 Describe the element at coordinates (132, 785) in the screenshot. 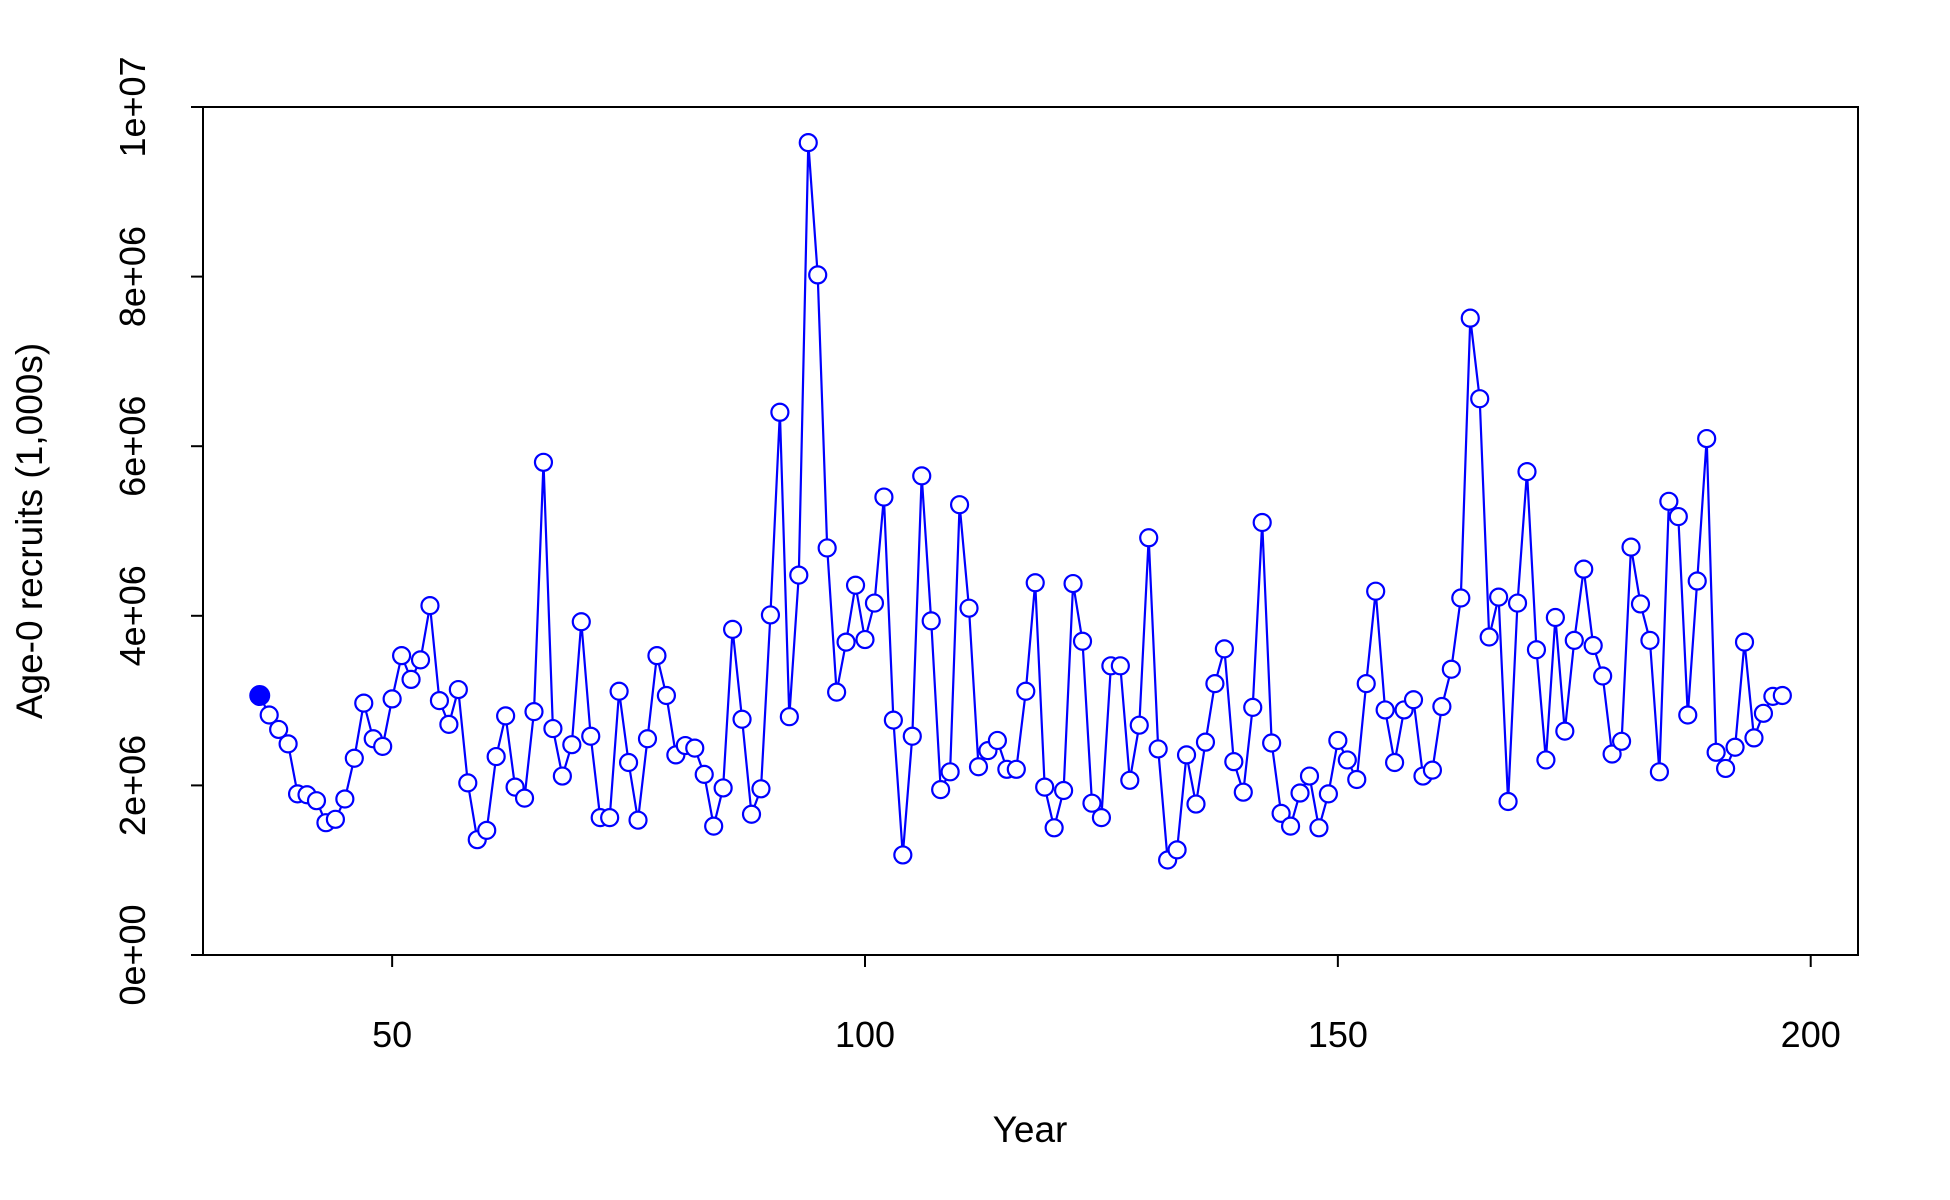

I see `y-tick-label: 2e+06` at that location.